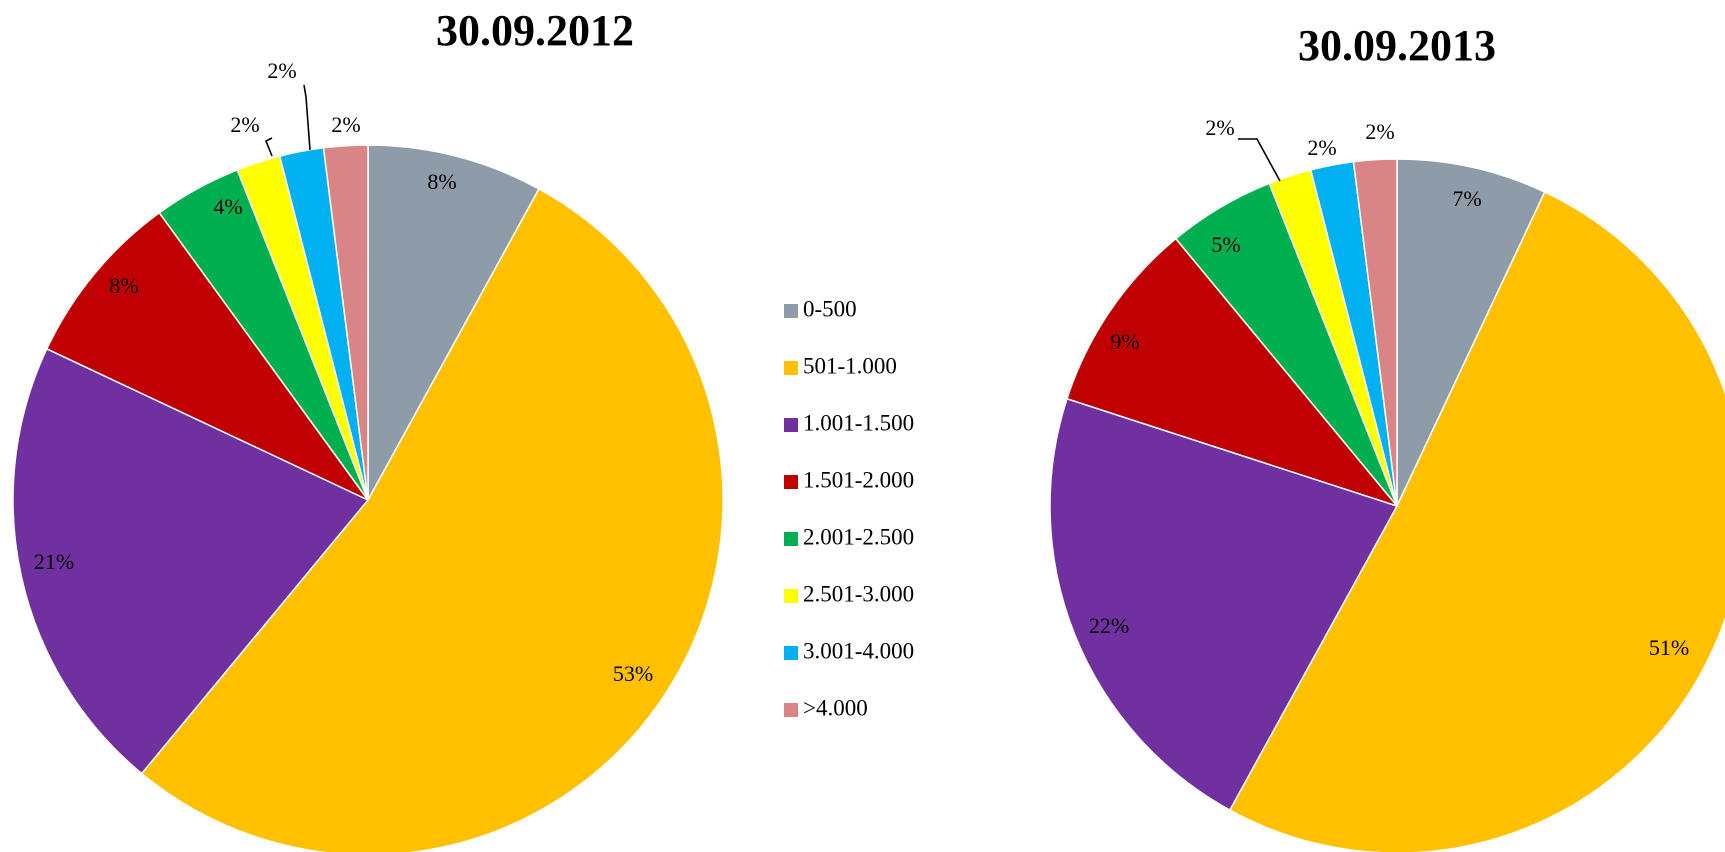 This screenshot has height=852, width=1725. What do you see at coordinates (1219, 127) in the screenshot?
I see `data-label-2013-2-501-3-000: 2%` at bounding box center [1219, 127].